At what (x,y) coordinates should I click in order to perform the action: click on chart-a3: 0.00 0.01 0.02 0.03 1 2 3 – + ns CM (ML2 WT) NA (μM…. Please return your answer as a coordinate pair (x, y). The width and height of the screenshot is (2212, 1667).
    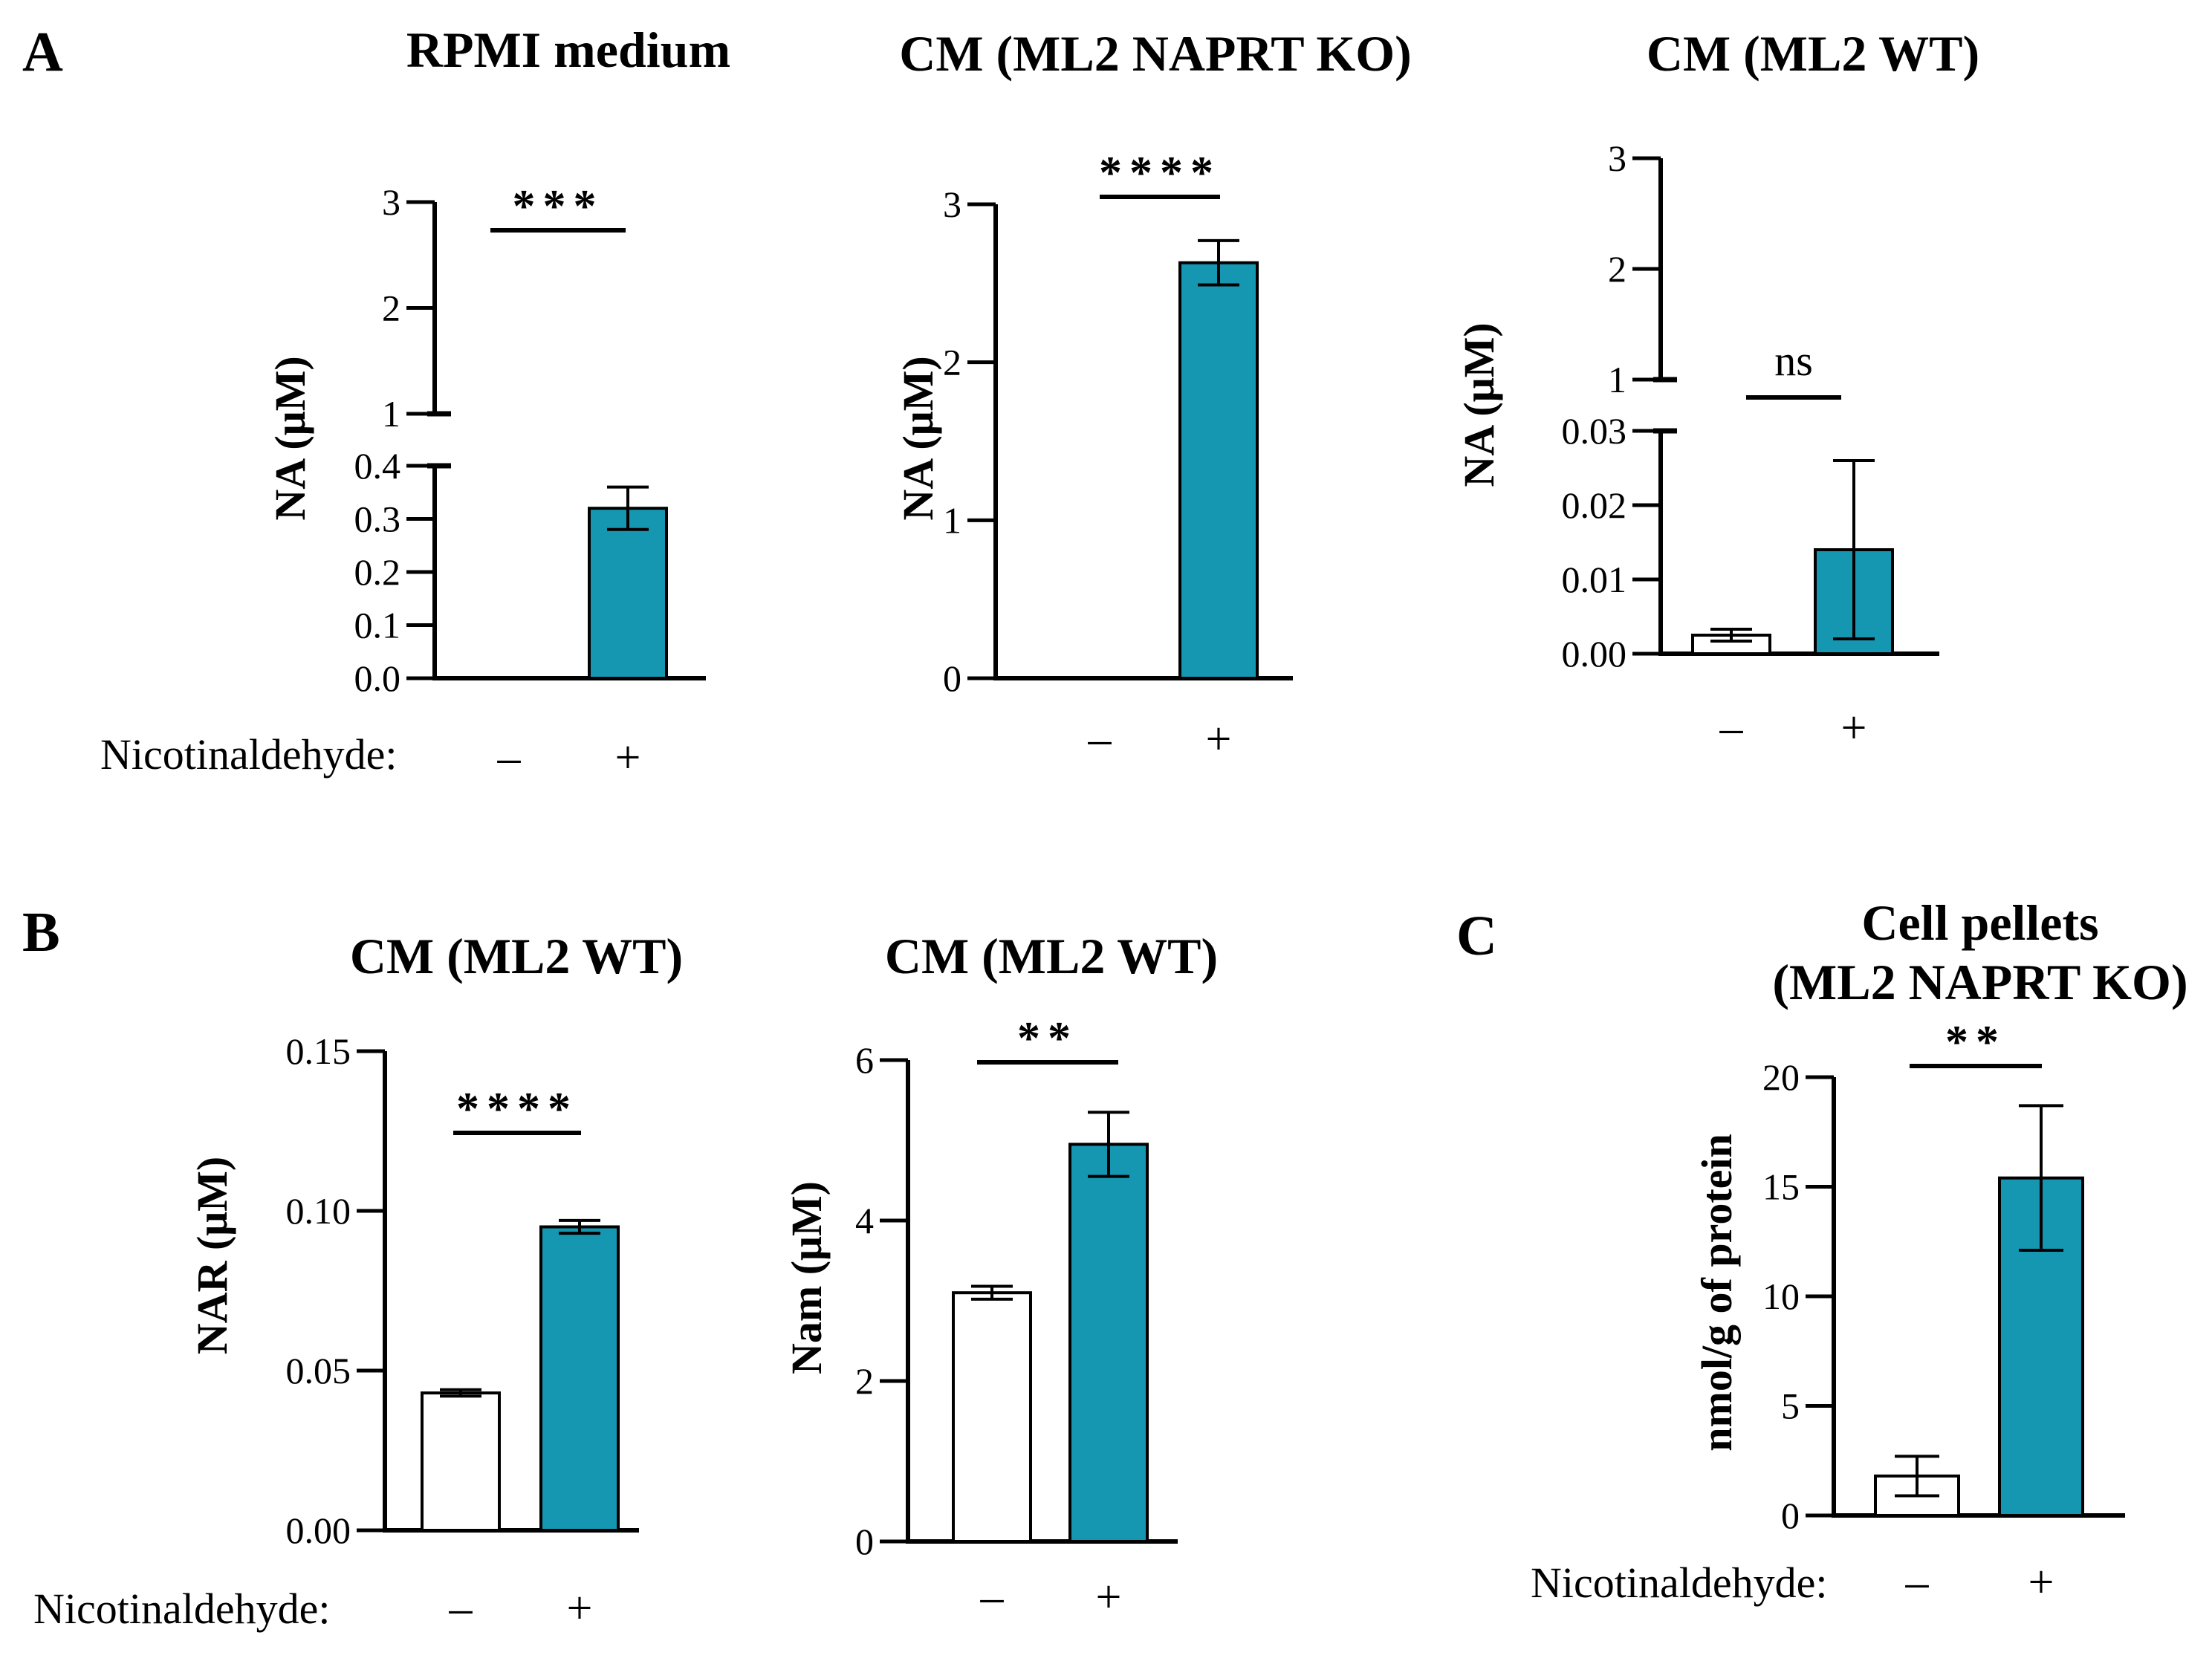
    Looking at the image, I should click on (1717, 389).